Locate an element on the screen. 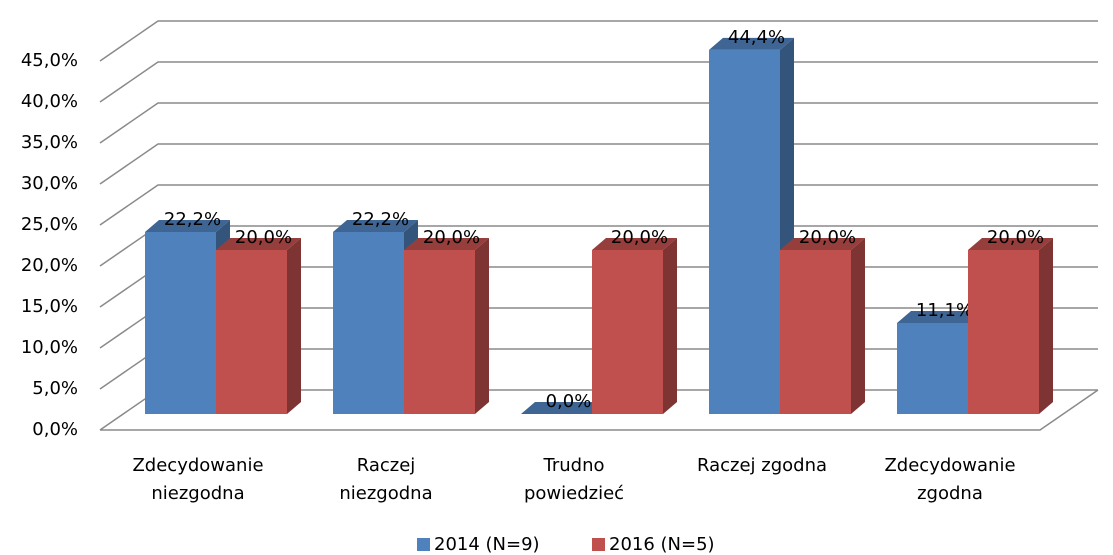  y-tick-label: 35,0% is located at coordinates (49, 142).